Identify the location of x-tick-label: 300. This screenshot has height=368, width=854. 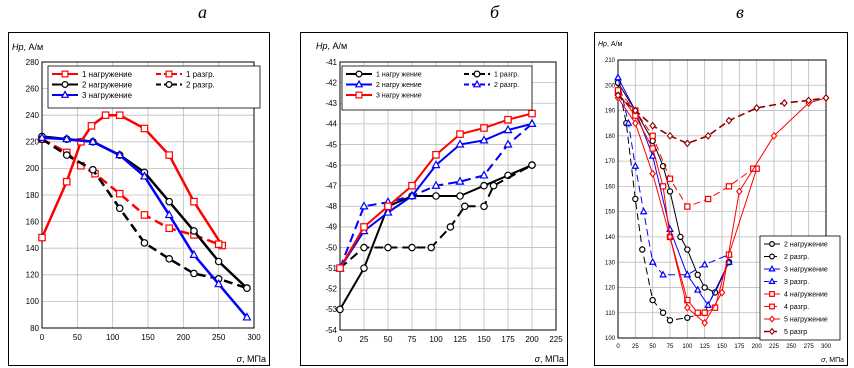
(254, 337).